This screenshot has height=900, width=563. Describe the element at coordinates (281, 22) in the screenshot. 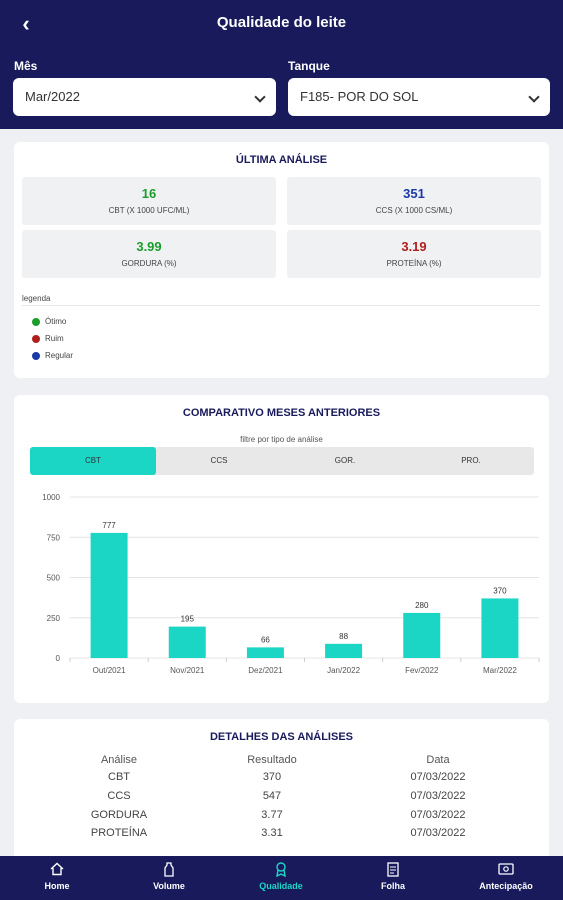

I see `page-title: Qualidade do leite` at that location.